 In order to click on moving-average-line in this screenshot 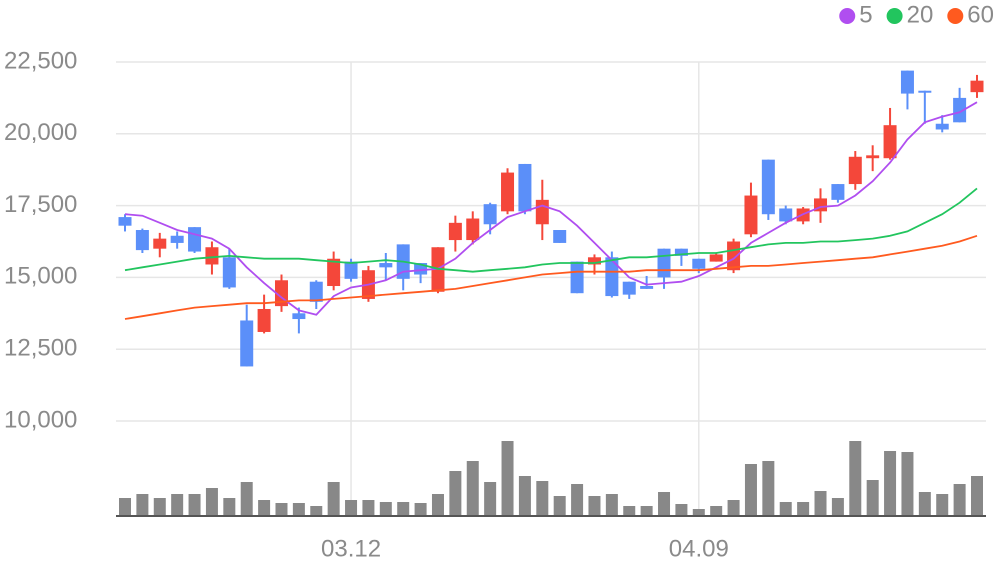, I will do `click(551, 277)`.